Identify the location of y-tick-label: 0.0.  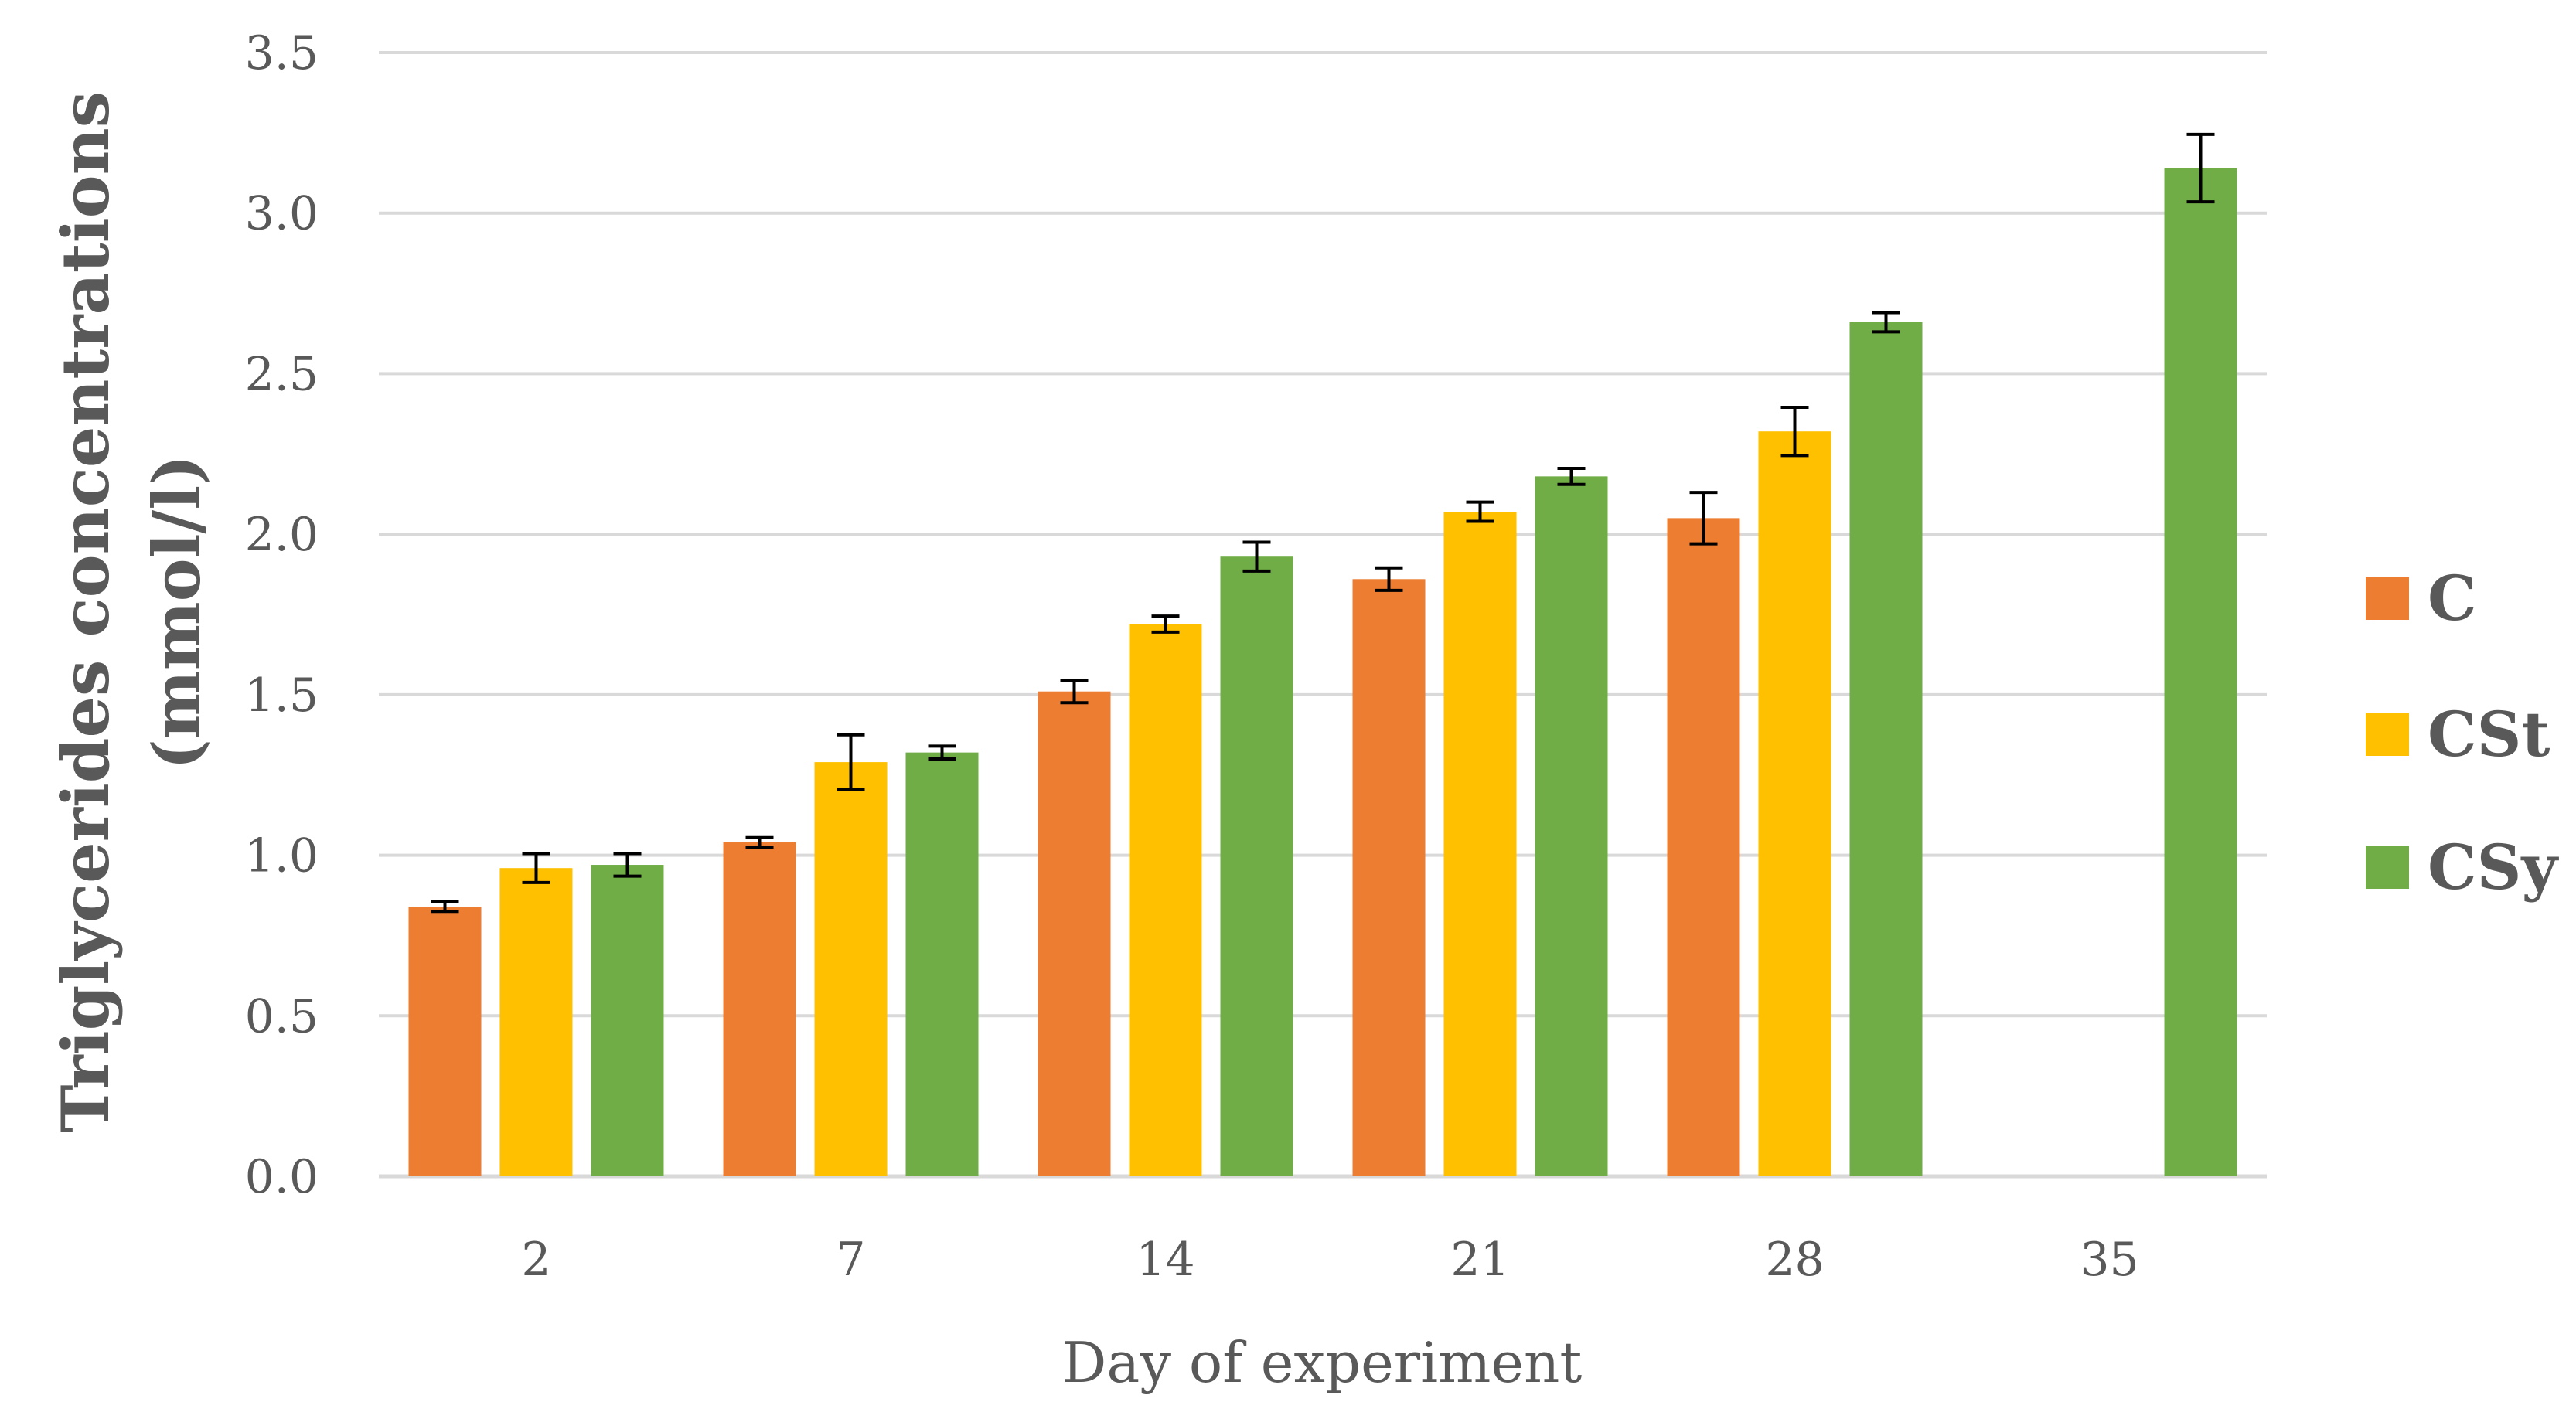
(282, 1177).